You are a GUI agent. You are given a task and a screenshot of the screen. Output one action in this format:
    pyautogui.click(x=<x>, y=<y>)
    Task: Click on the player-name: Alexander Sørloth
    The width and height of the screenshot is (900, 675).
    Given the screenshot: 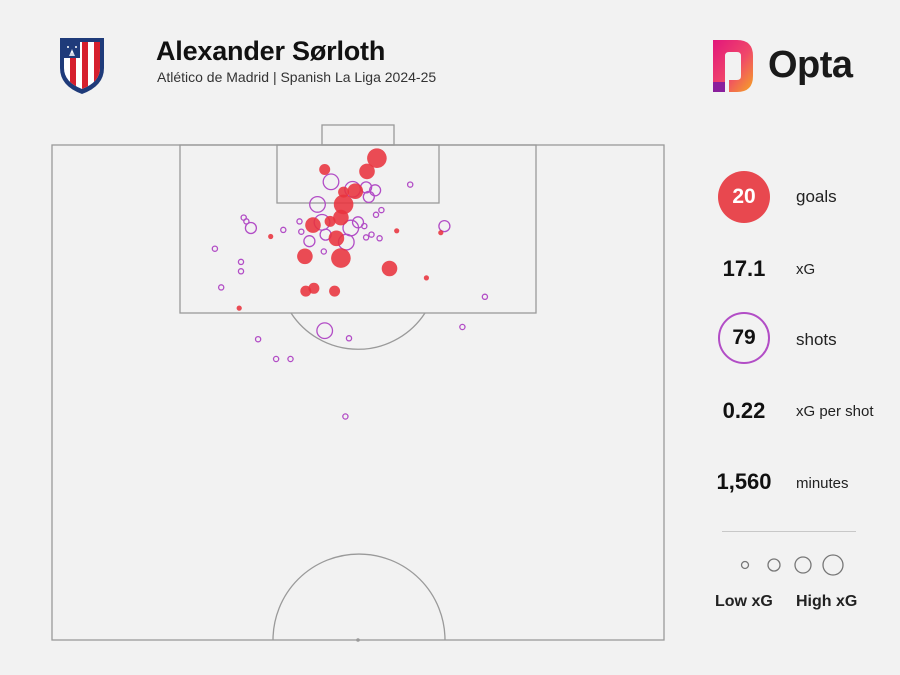 What is the action you would take?
    pyautogui.click(x=271, y=51)
    